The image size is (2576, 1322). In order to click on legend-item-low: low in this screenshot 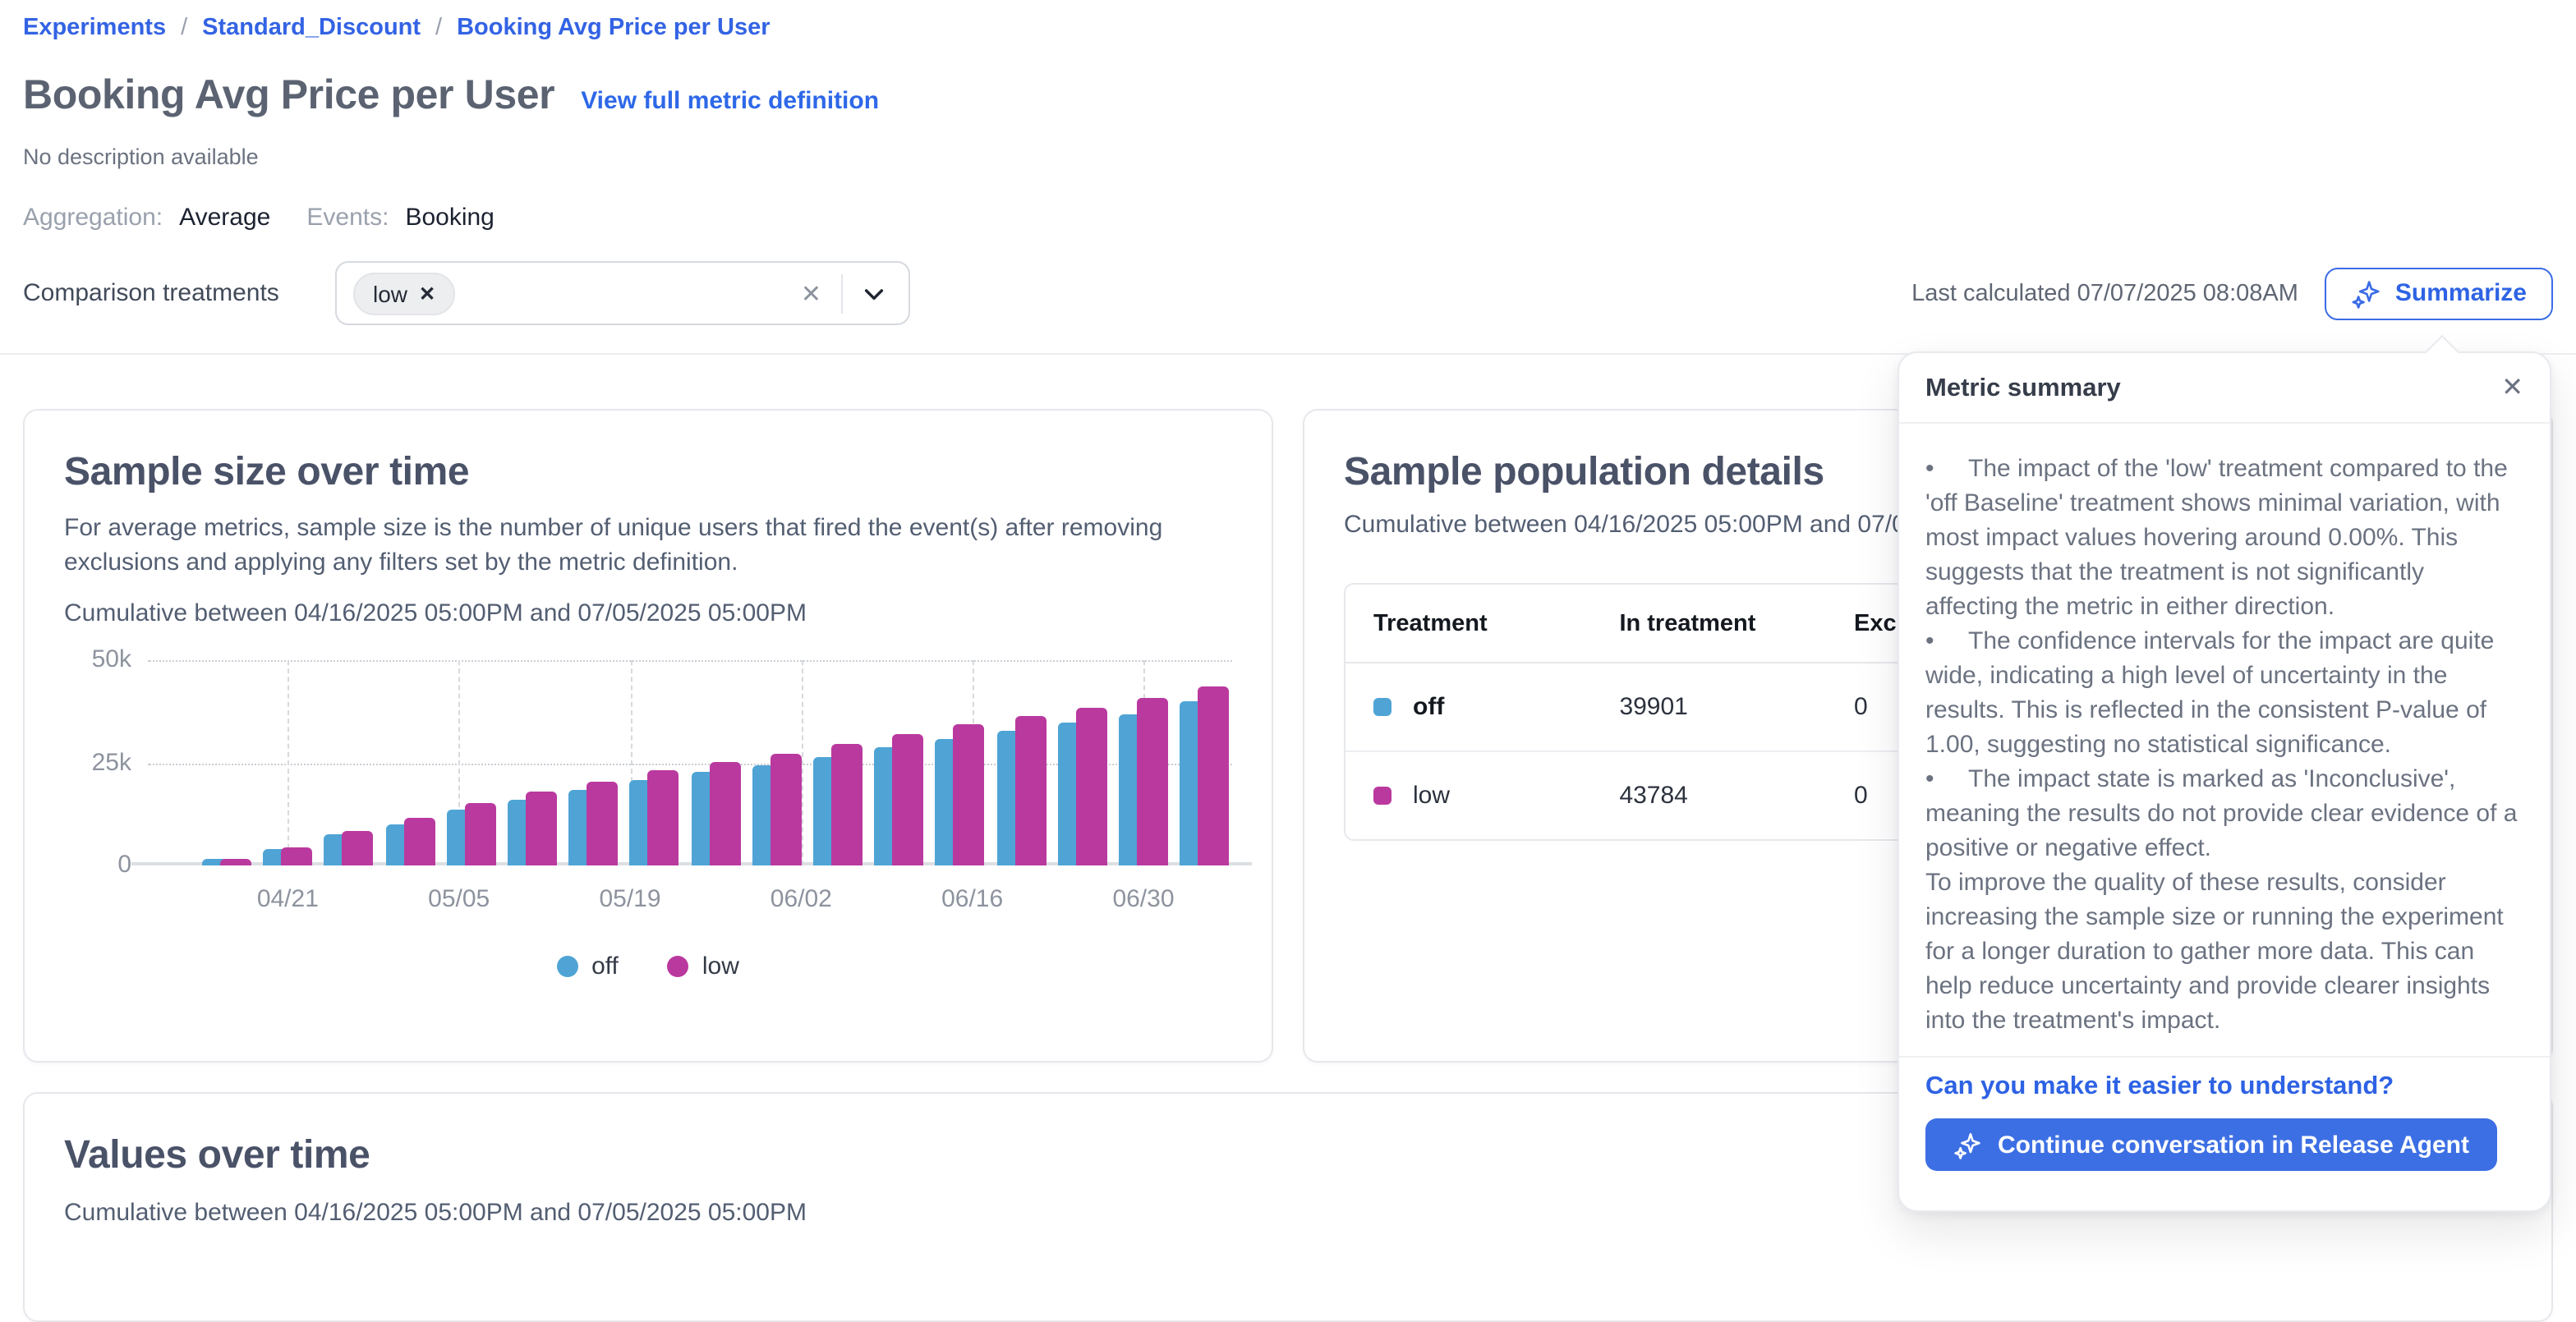, I will do `click(703, 966)`.